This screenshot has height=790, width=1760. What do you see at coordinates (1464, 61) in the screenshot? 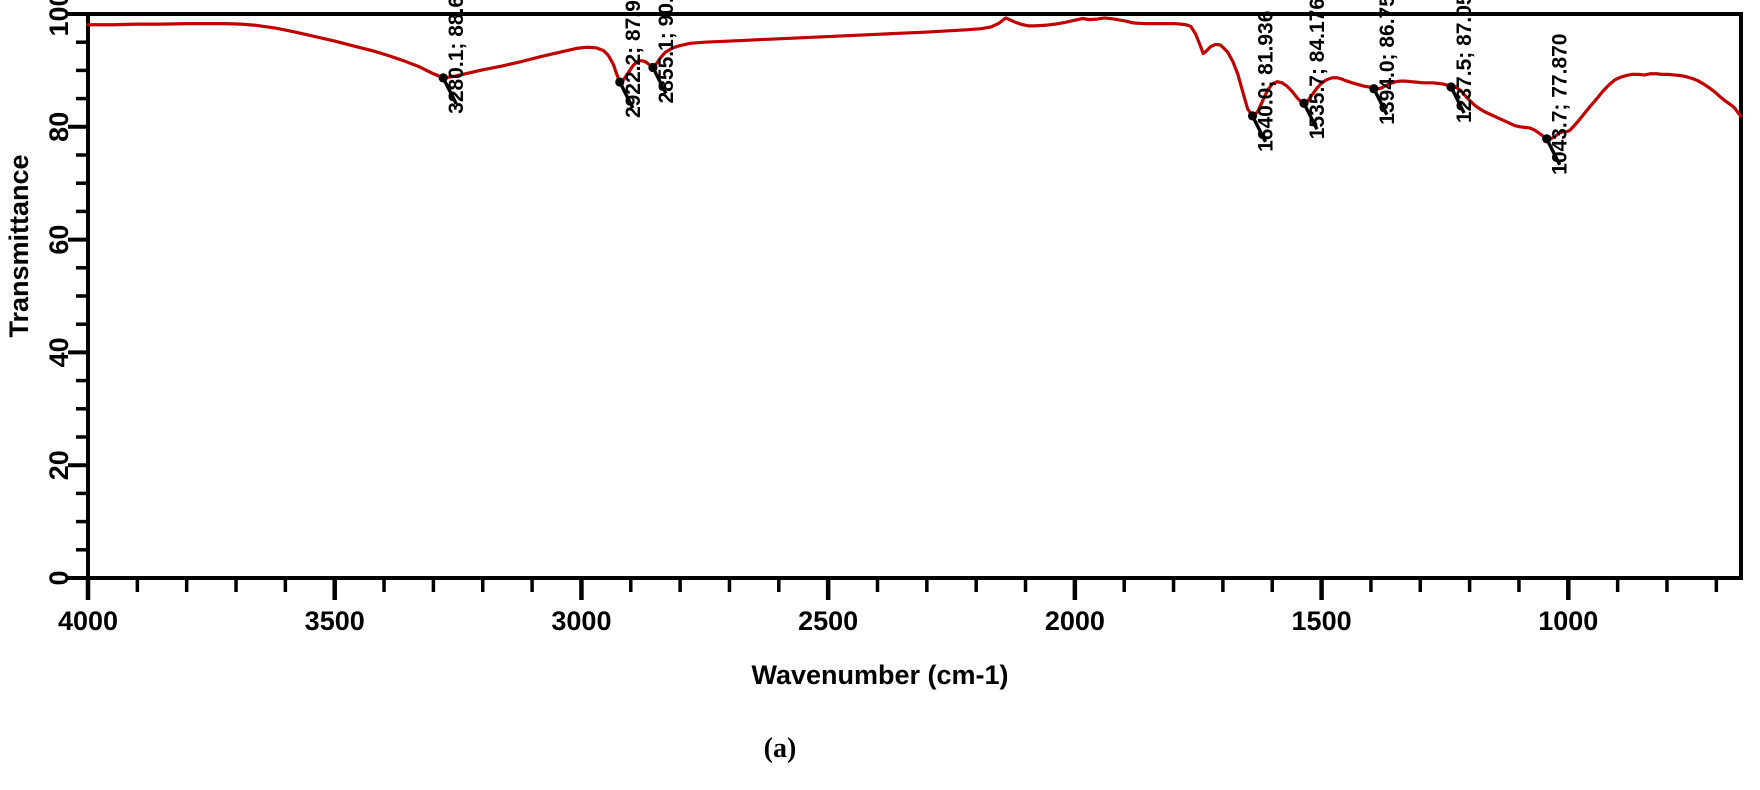
I see `peak-label-text: 1237.5; 87.058` at bounding box center [1464, 61].